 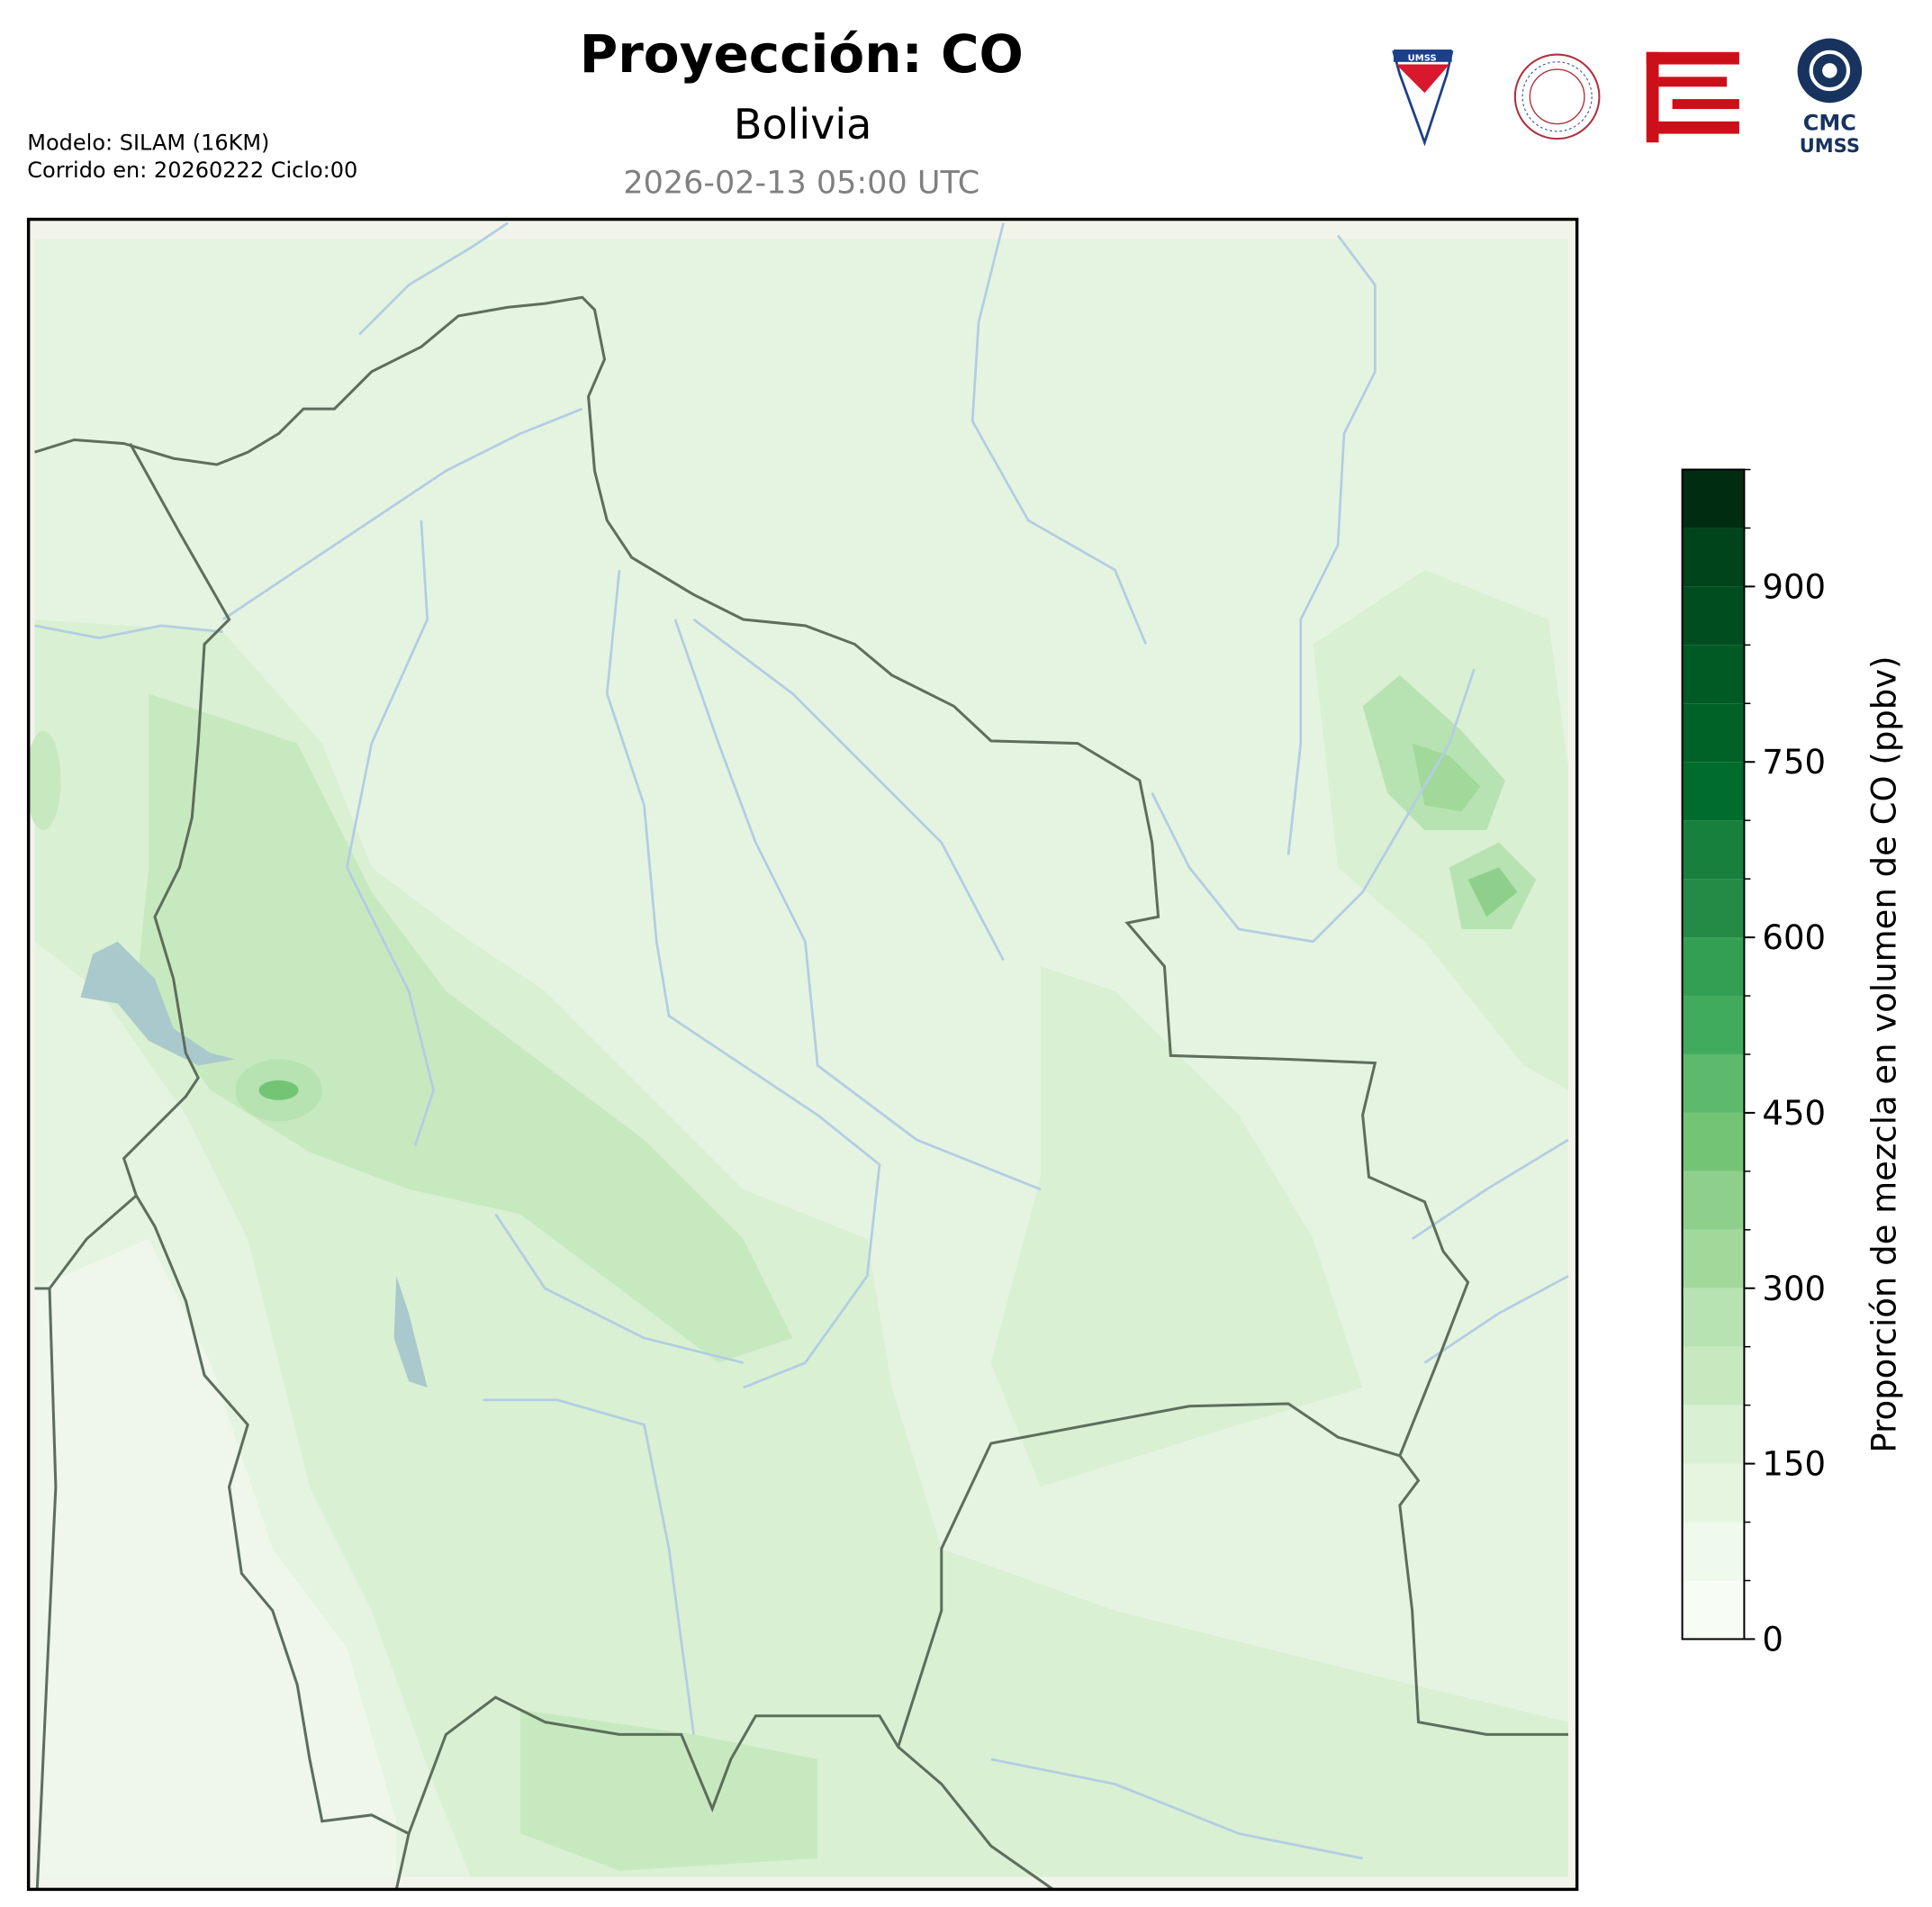 I want to click on tick-label: 150, so click(x=1794, y=1464).